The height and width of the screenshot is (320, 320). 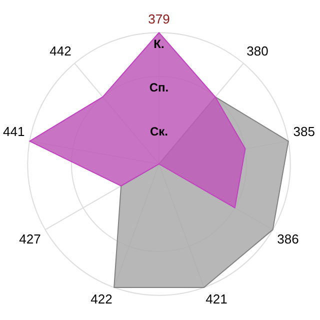 I want to click on spoke-label: 427, so click(x=30, y=239).